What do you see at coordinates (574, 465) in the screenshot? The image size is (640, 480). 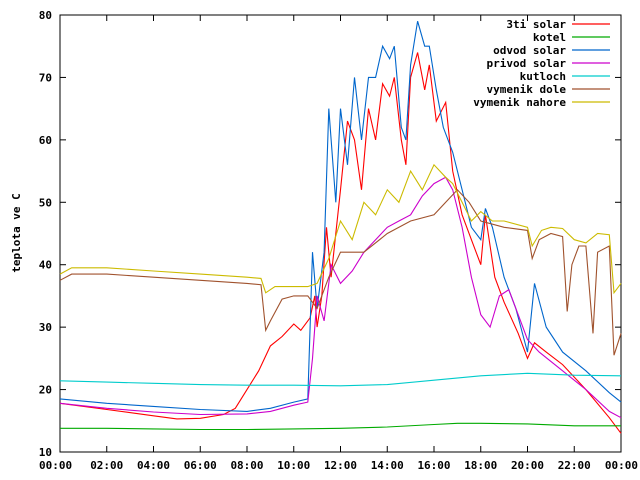 I see `x-tick-label: 22:00` at bounding box center [574, 465].